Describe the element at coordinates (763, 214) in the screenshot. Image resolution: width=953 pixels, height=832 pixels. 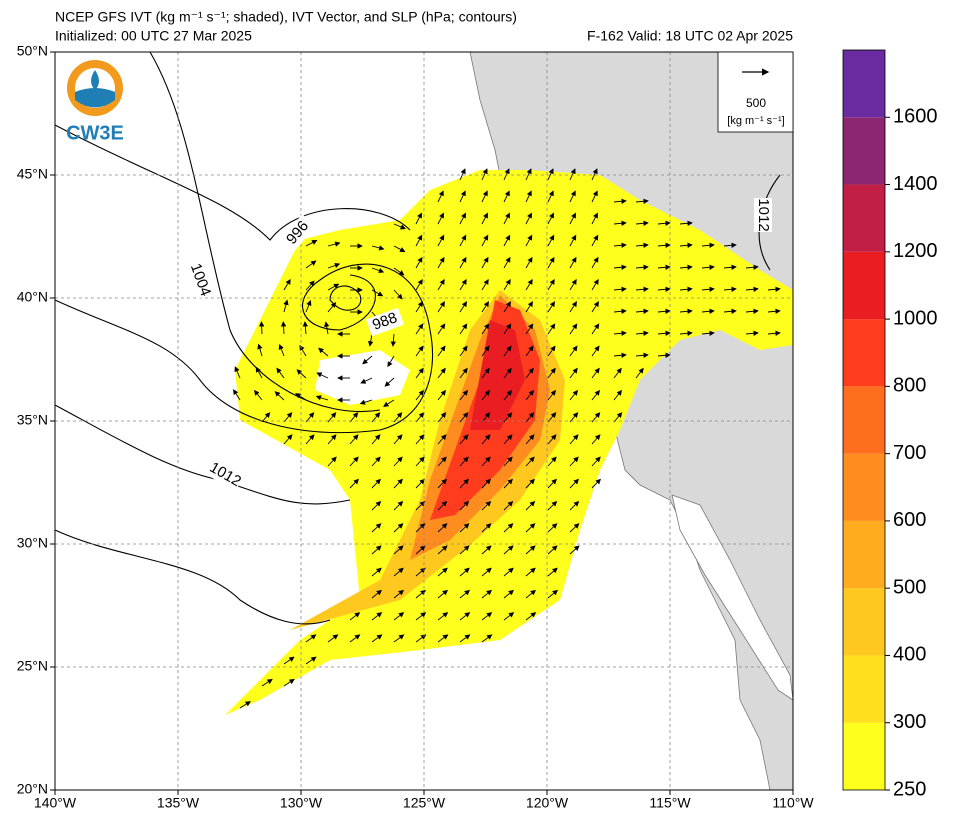
I see `contour-label: 1012` at that location.